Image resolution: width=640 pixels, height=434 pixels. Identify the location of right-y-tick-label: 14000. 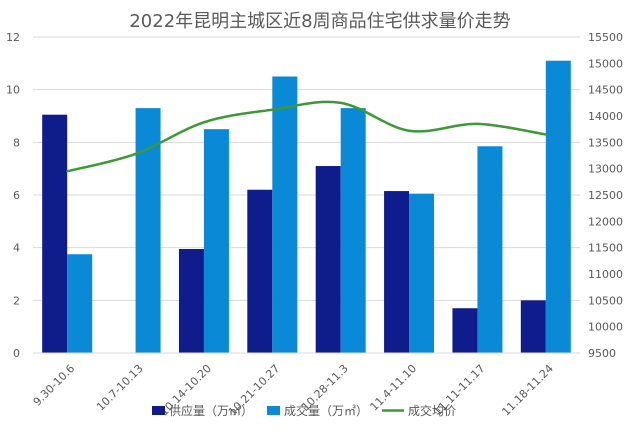
(605, 116).